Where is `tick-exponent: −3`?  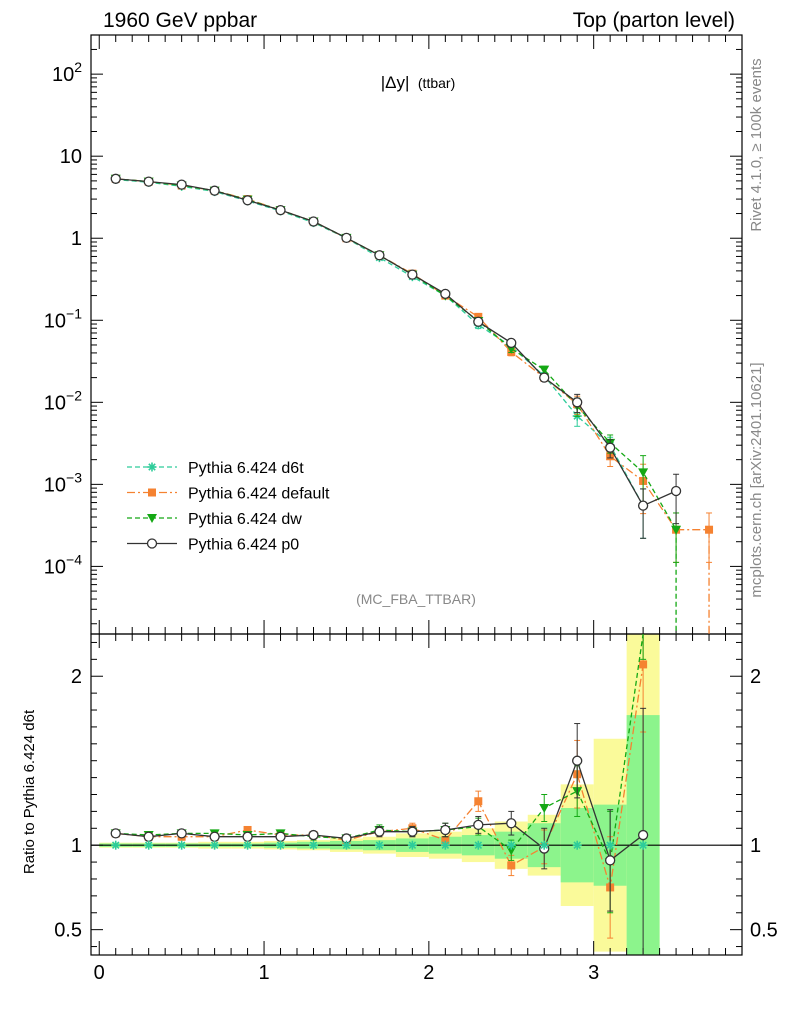
tick-exponent: −3 is located at coordinates (74, 477).